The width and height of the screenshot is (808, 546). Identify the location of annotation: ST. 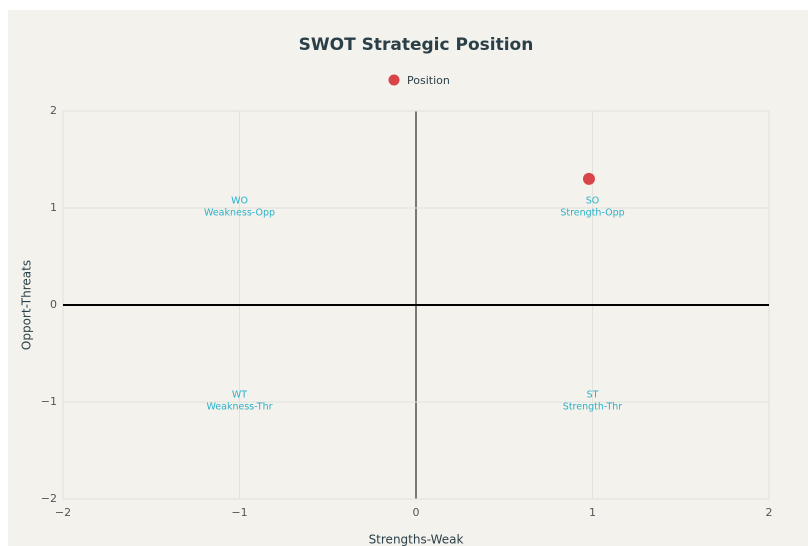
(593, 395).